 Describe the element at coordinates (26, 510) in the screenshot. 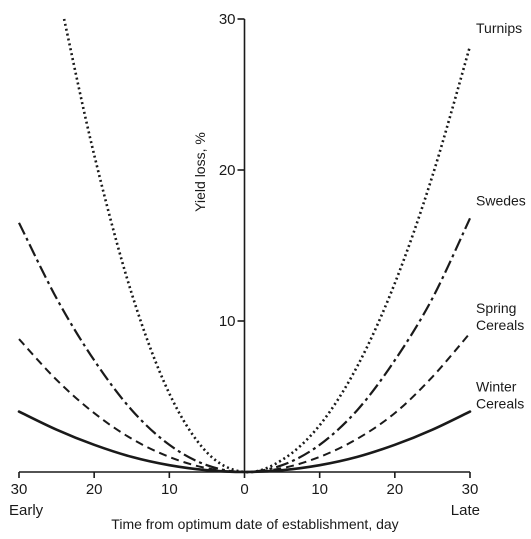

I see `x-side-label-early: Early` at that location.